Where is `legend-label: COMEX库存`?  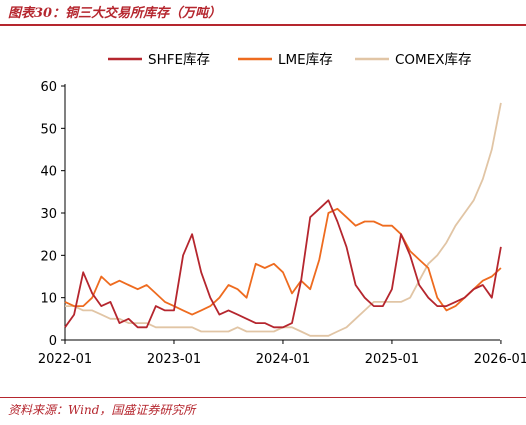 legend-label: COMEX库存 is located at coordinates (433, 60).